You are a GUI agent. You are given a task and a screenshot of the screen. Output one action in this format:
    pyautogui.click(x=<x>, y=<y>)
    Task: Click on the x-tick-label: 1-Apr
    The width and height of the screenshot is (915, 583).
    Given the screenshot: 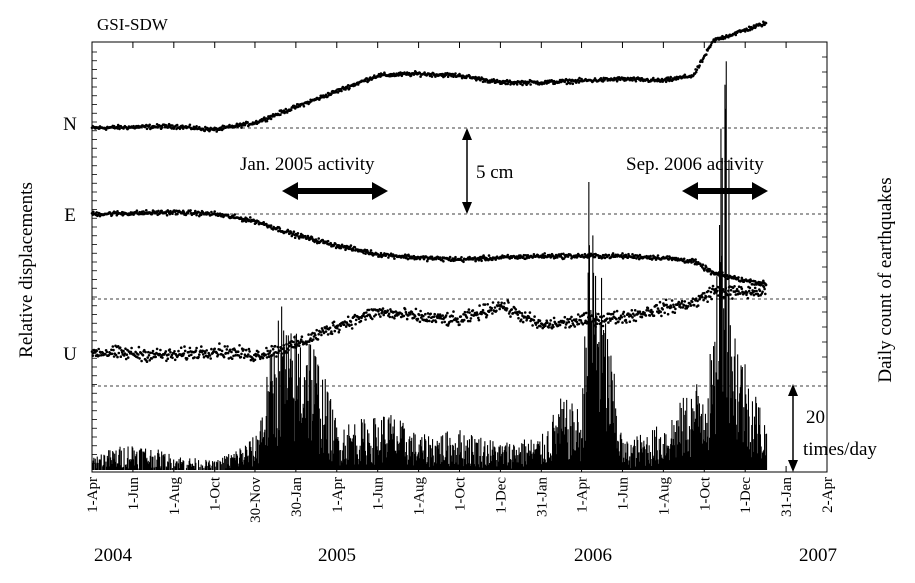 What is the action you would take?
    pyautogui.click(x=583, y=495)
    